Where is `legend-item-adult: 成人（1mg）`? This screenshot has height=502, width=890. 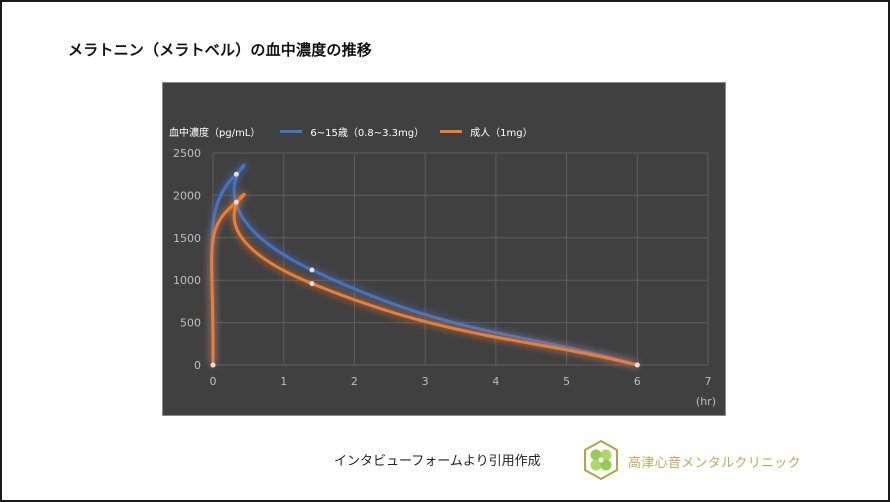
legend-item-adult: 成人（1mg） is located at coordinates (486, 131).